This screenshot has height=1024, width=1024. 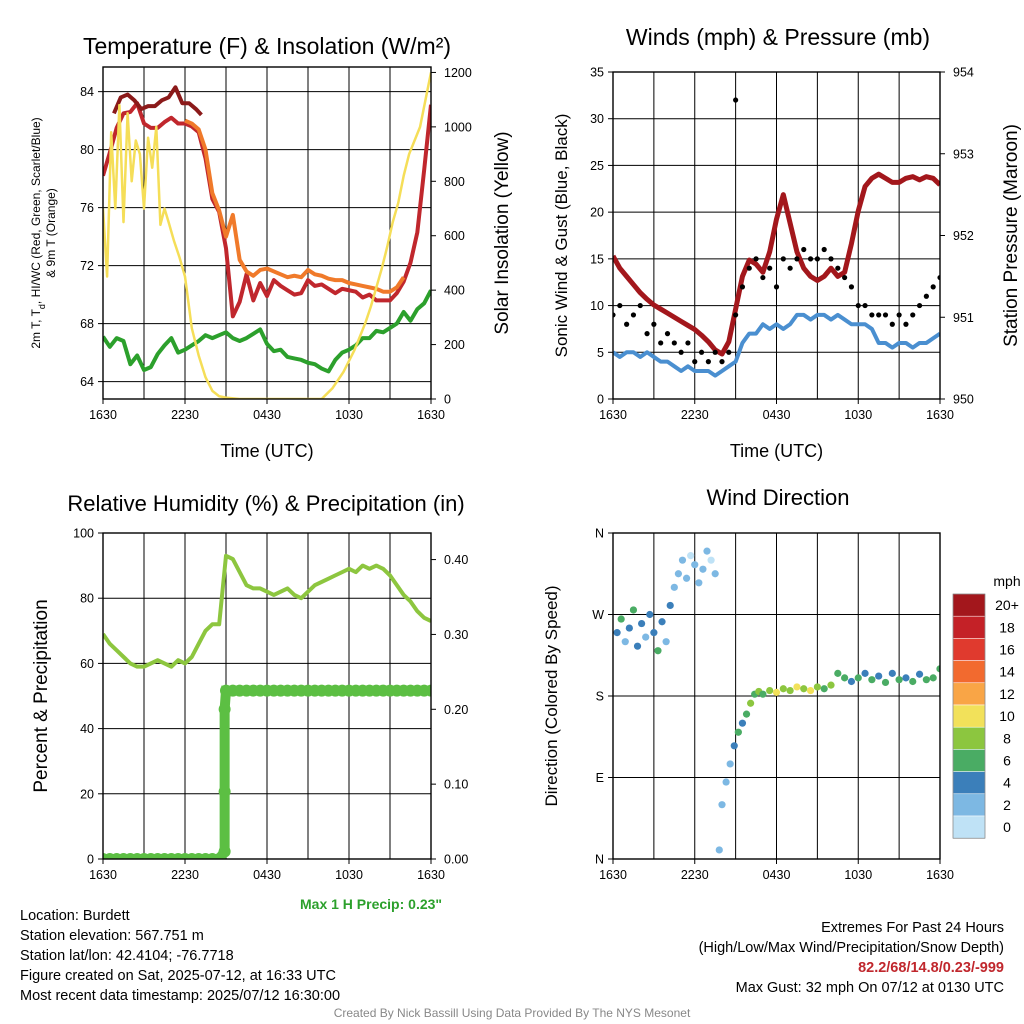 What do you see at coordinates (1007, 672) in the screenshot?
I see `colorbar-label: 14` at bounding box center [1007, 672].